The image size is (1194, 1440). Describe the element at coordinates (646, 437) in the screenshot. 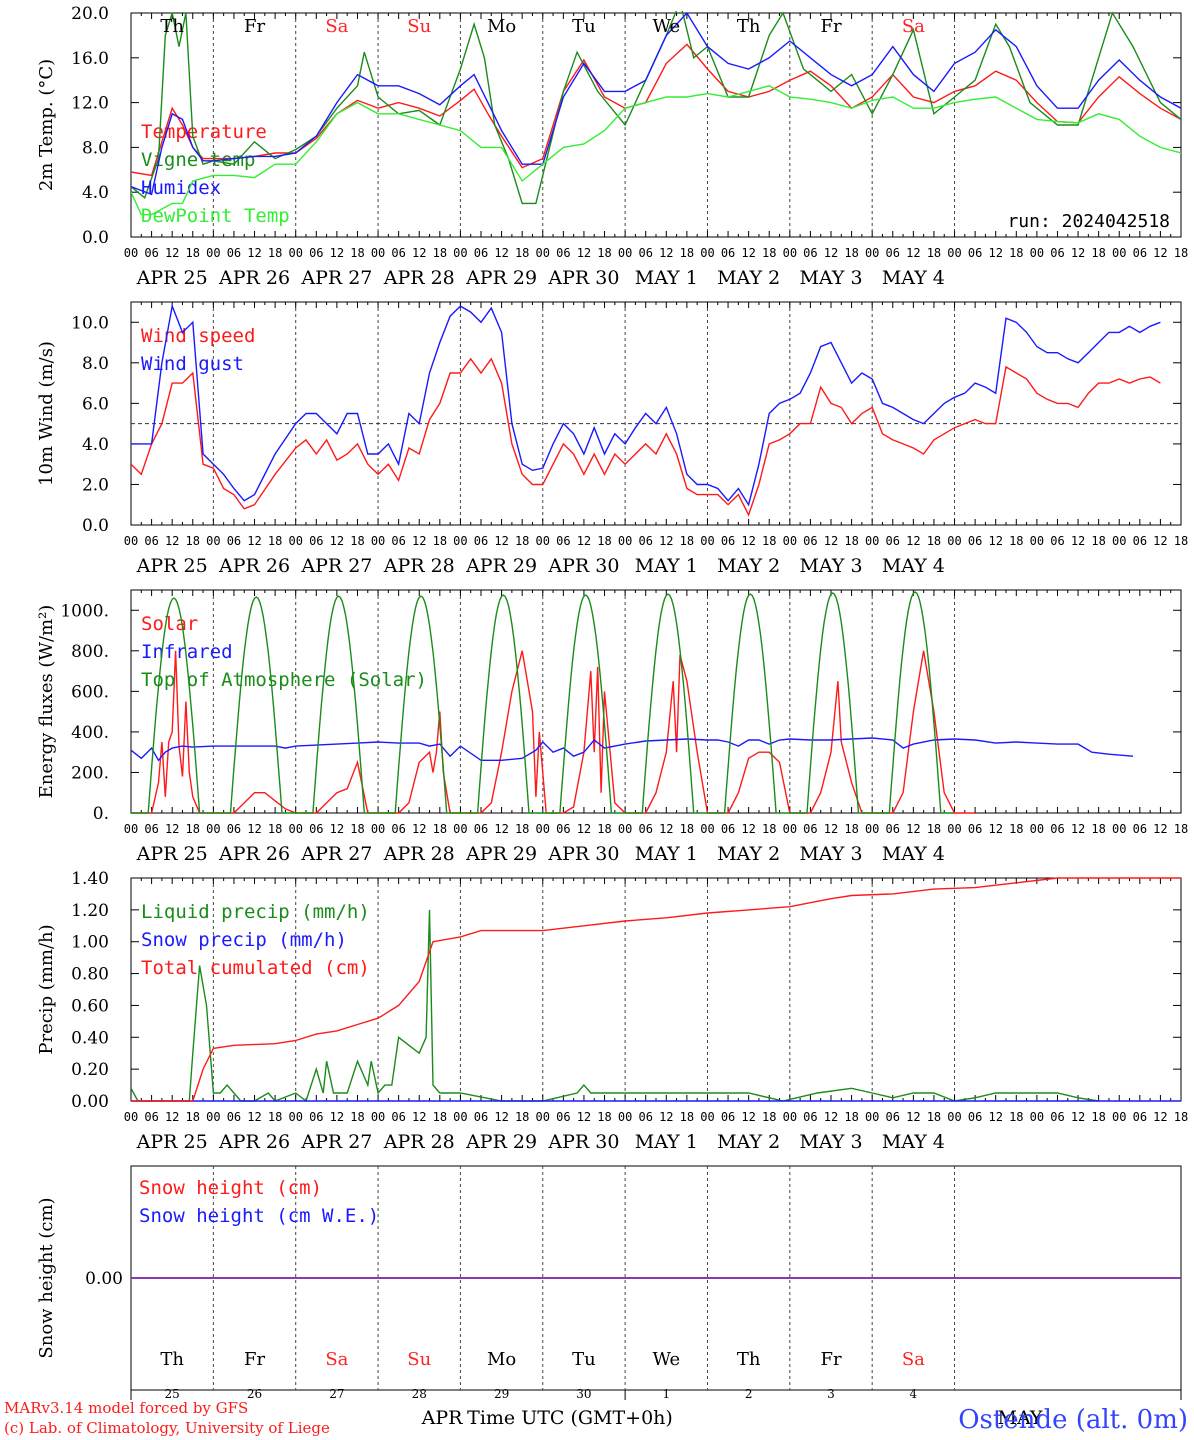

I see `series-line-wind-speed` at that location.